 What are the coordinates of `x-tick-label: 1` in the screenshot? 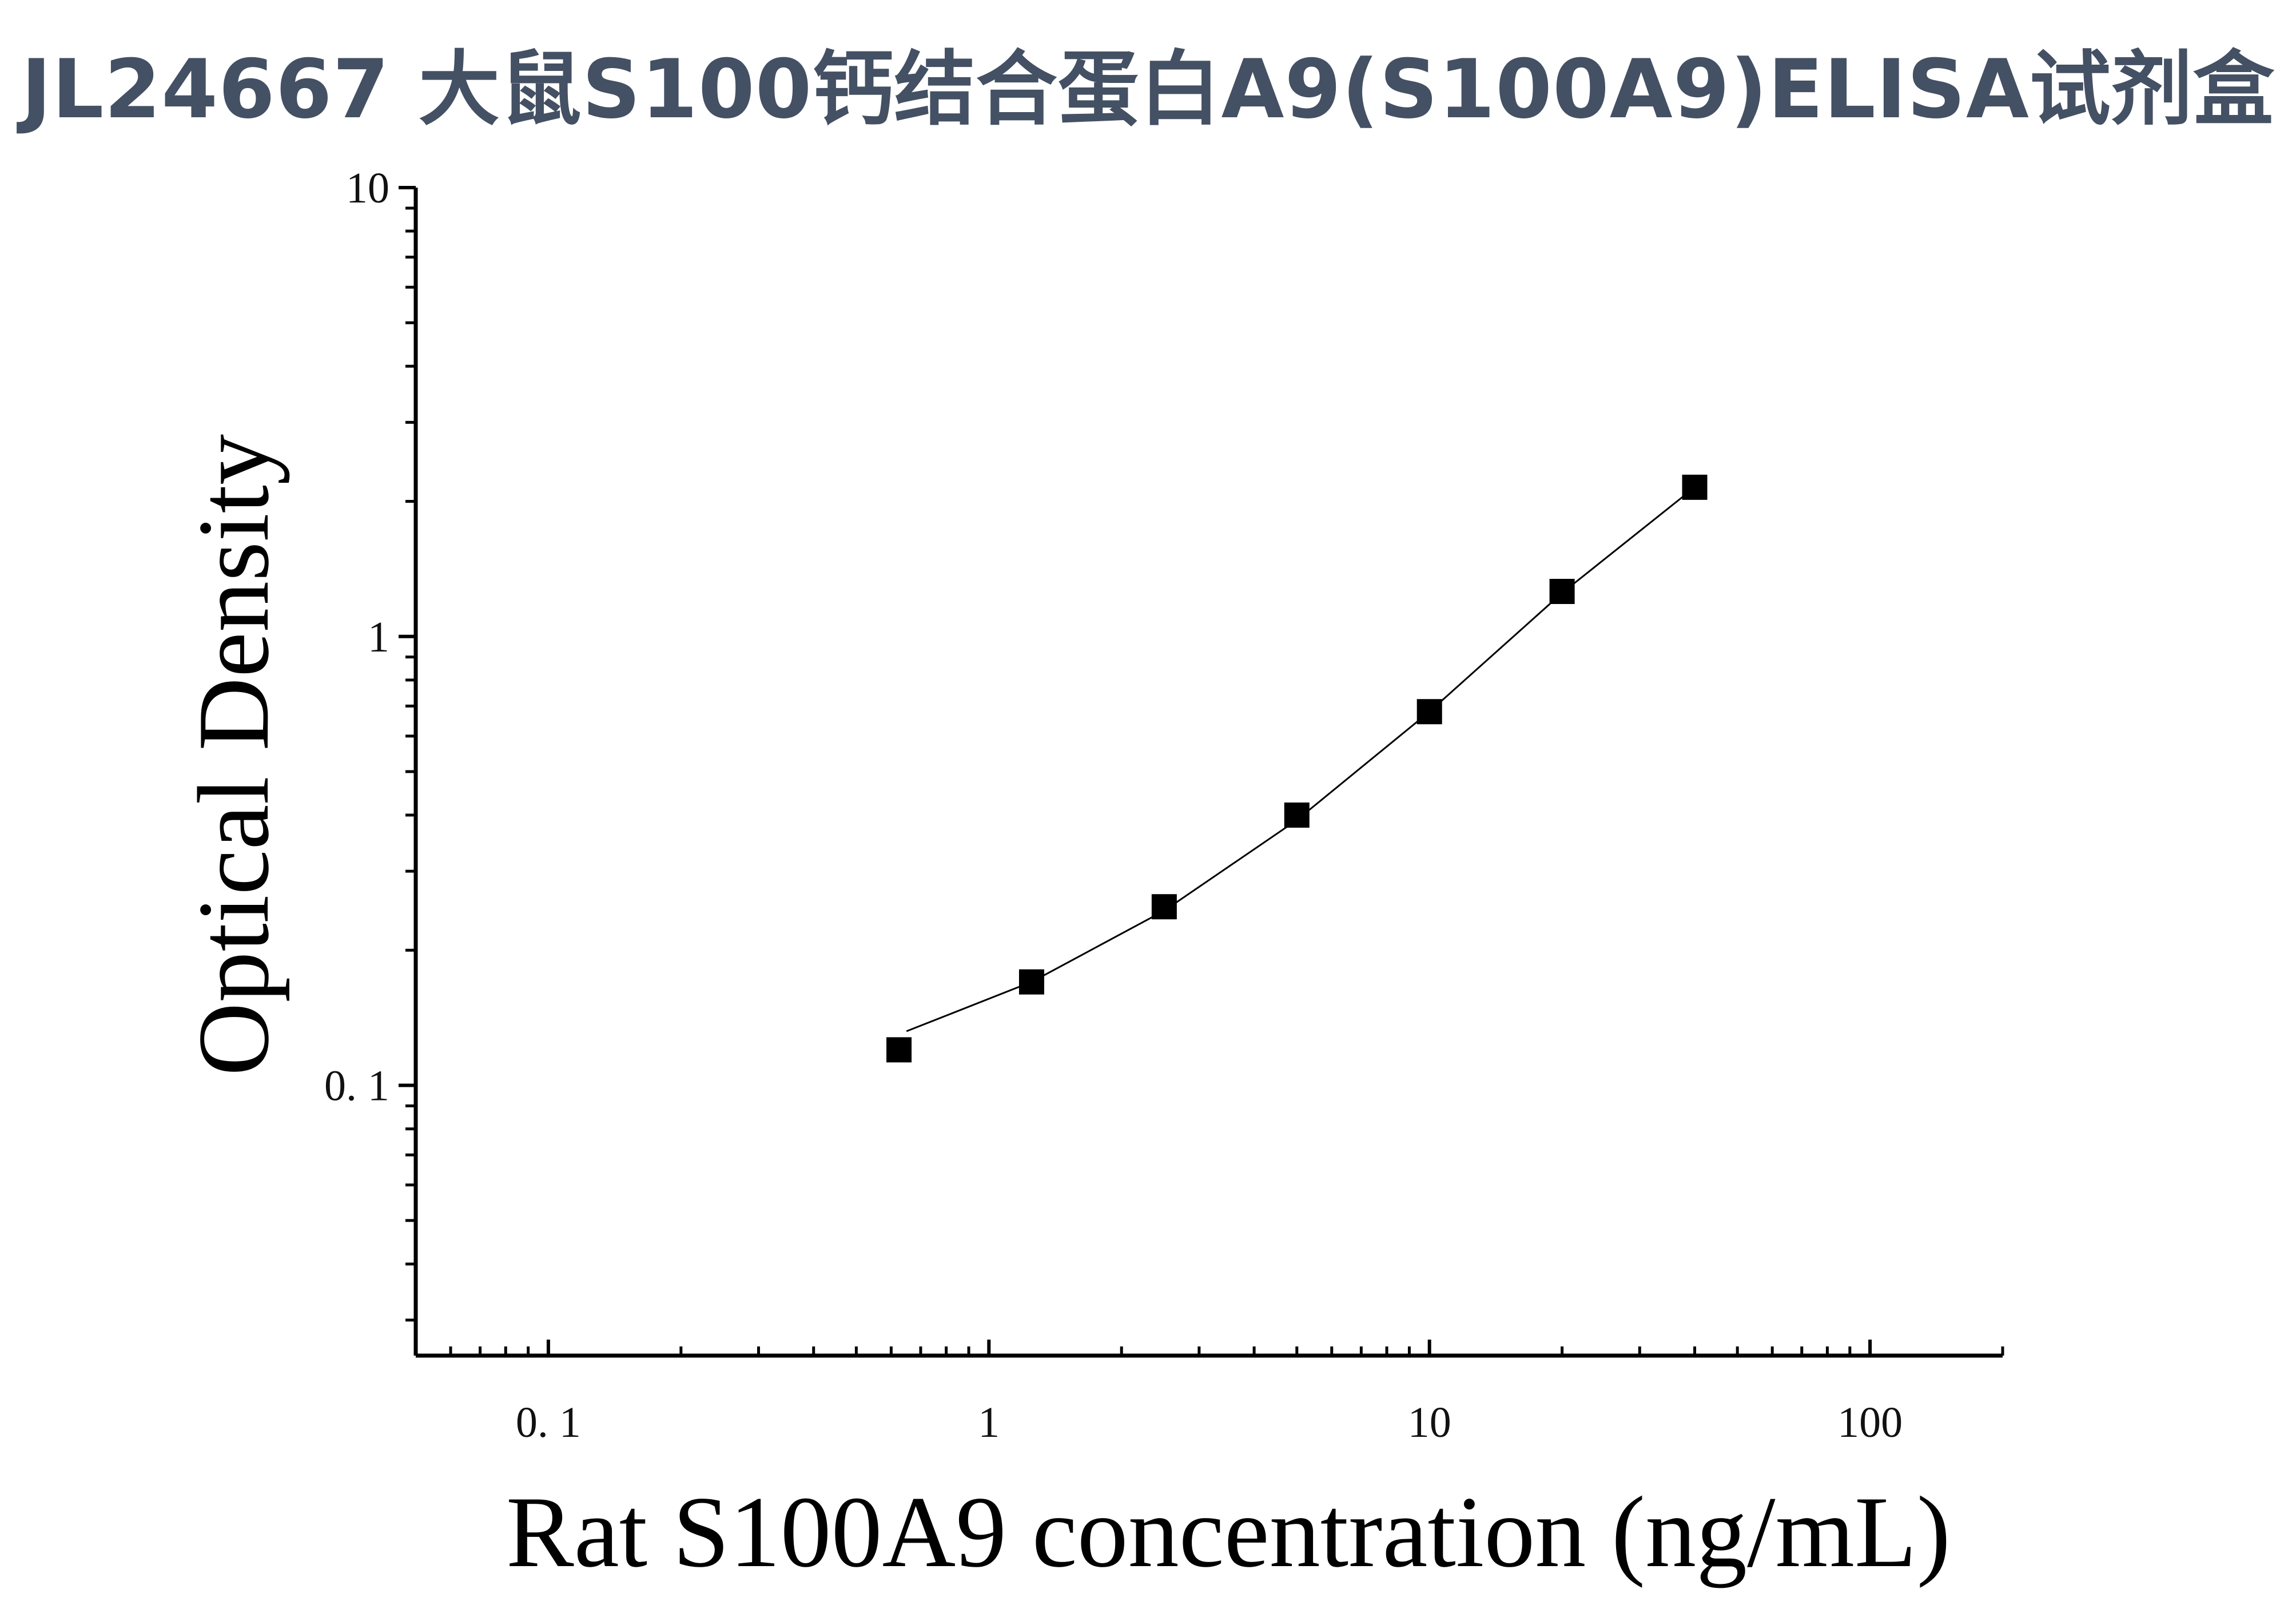 It's located at (989, 1423).